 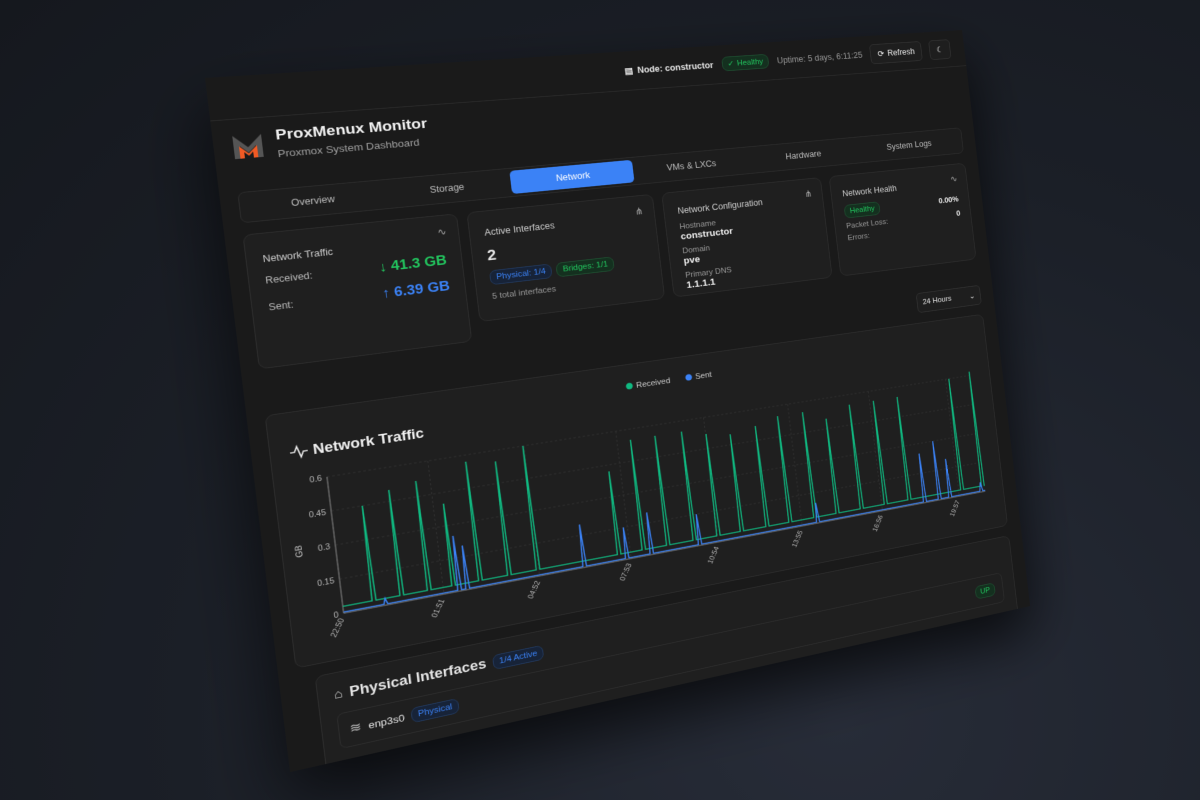 What do you see at coordinates (691, 165) in the screenshot?
I see `tab-vms-lxcs: VMs & LXCs` at bounding box center [691, 165].